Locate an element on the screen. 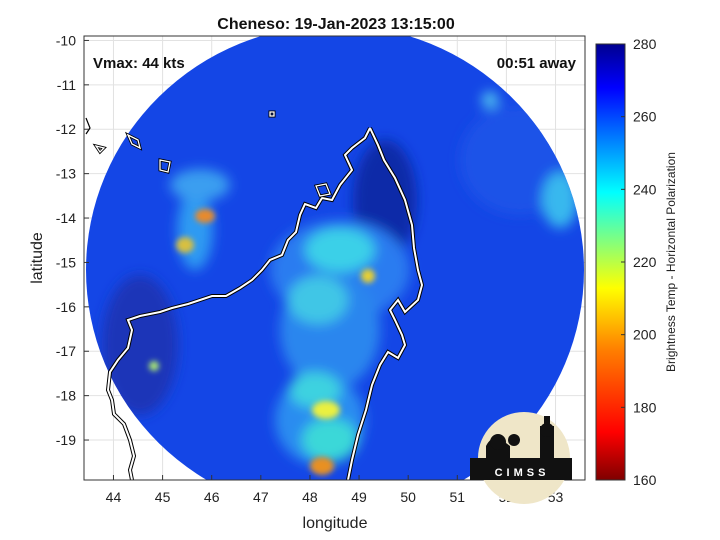 The image size is (720, 540). cimss-logo: CIMSS is located at coordinates (521, 458).